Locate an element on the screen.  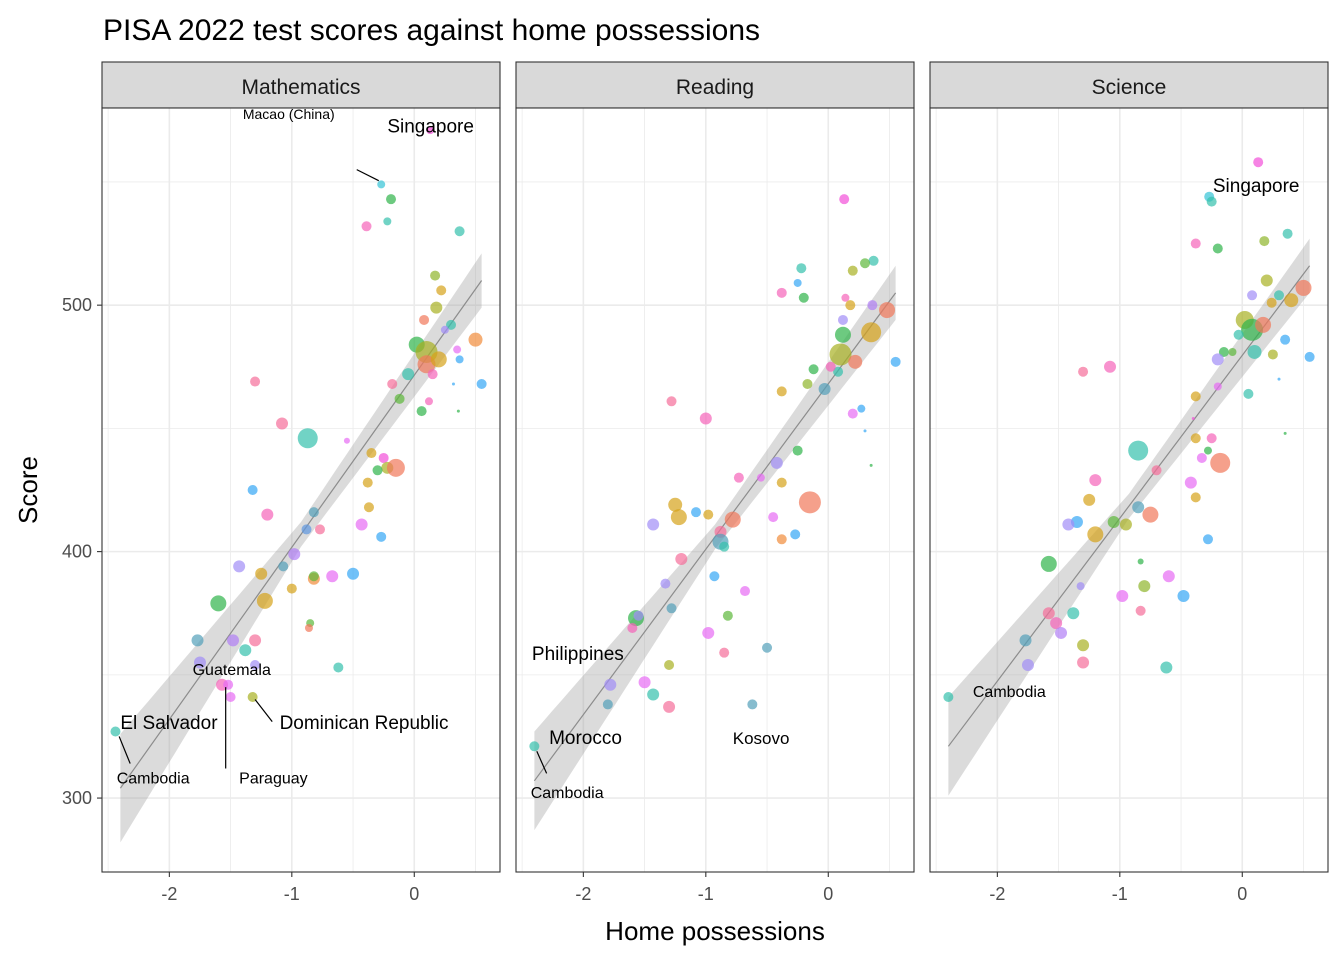
strip-label: Science is located at coordinates (1129, 87).